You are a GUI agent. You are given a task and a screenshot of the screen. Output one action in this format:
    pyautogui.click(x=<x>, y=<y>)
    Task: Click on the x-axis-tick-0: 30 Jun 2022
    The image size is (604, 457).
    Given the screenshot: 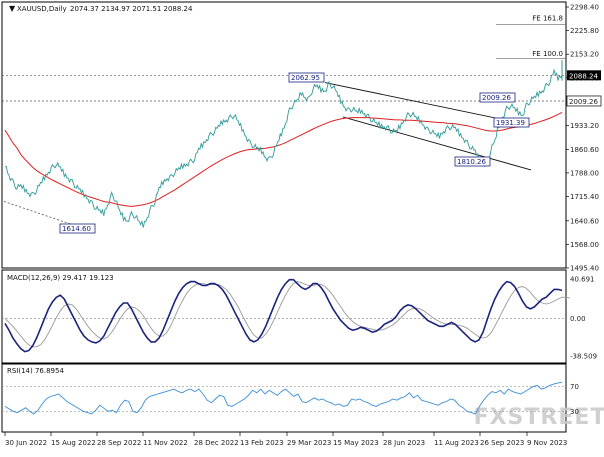 What is the action you would take?
    pyautogui.click(x=26, y=443)
    